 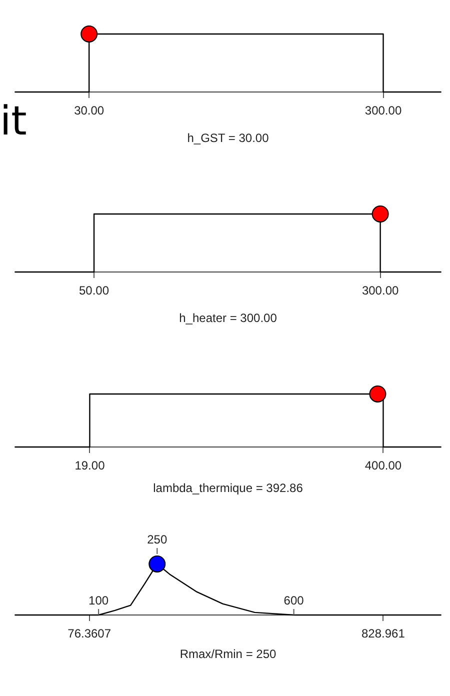 I want to click on x-tick-label: 30.00, so click(x=89, y=111).